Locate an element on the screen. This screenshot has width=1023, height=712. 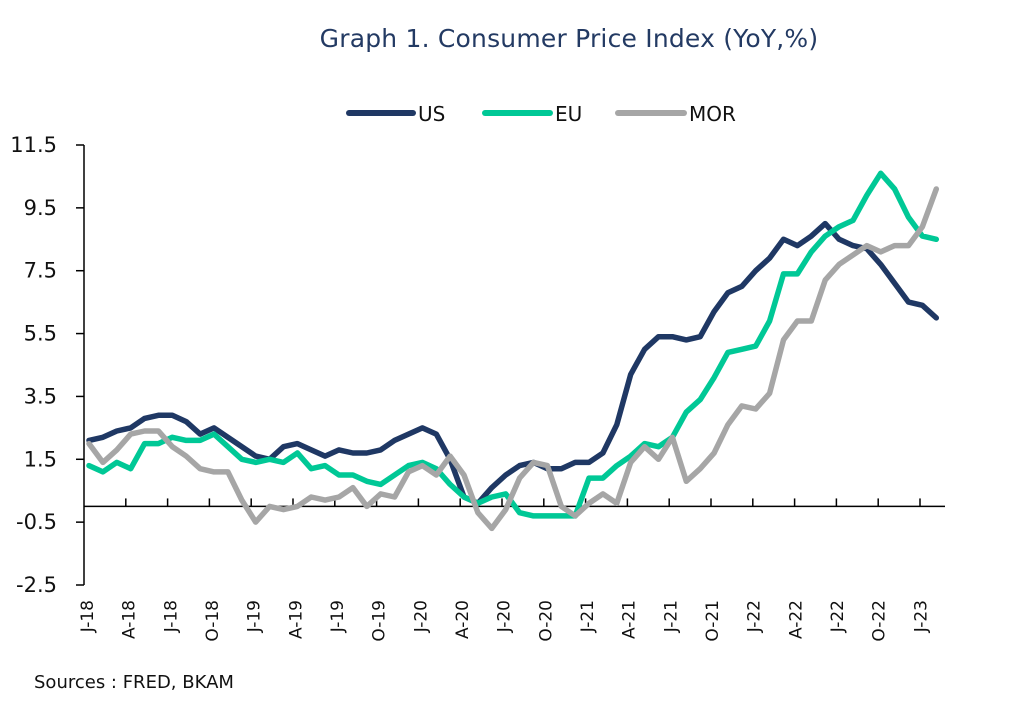
x-tick-label: O-22 is located at coordinates (880, 621).